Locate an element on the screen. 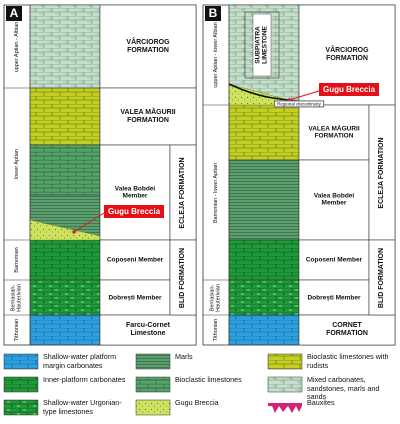  legend-label: Shallow-water platform margin carbonates is located at coordinates (80, 361).